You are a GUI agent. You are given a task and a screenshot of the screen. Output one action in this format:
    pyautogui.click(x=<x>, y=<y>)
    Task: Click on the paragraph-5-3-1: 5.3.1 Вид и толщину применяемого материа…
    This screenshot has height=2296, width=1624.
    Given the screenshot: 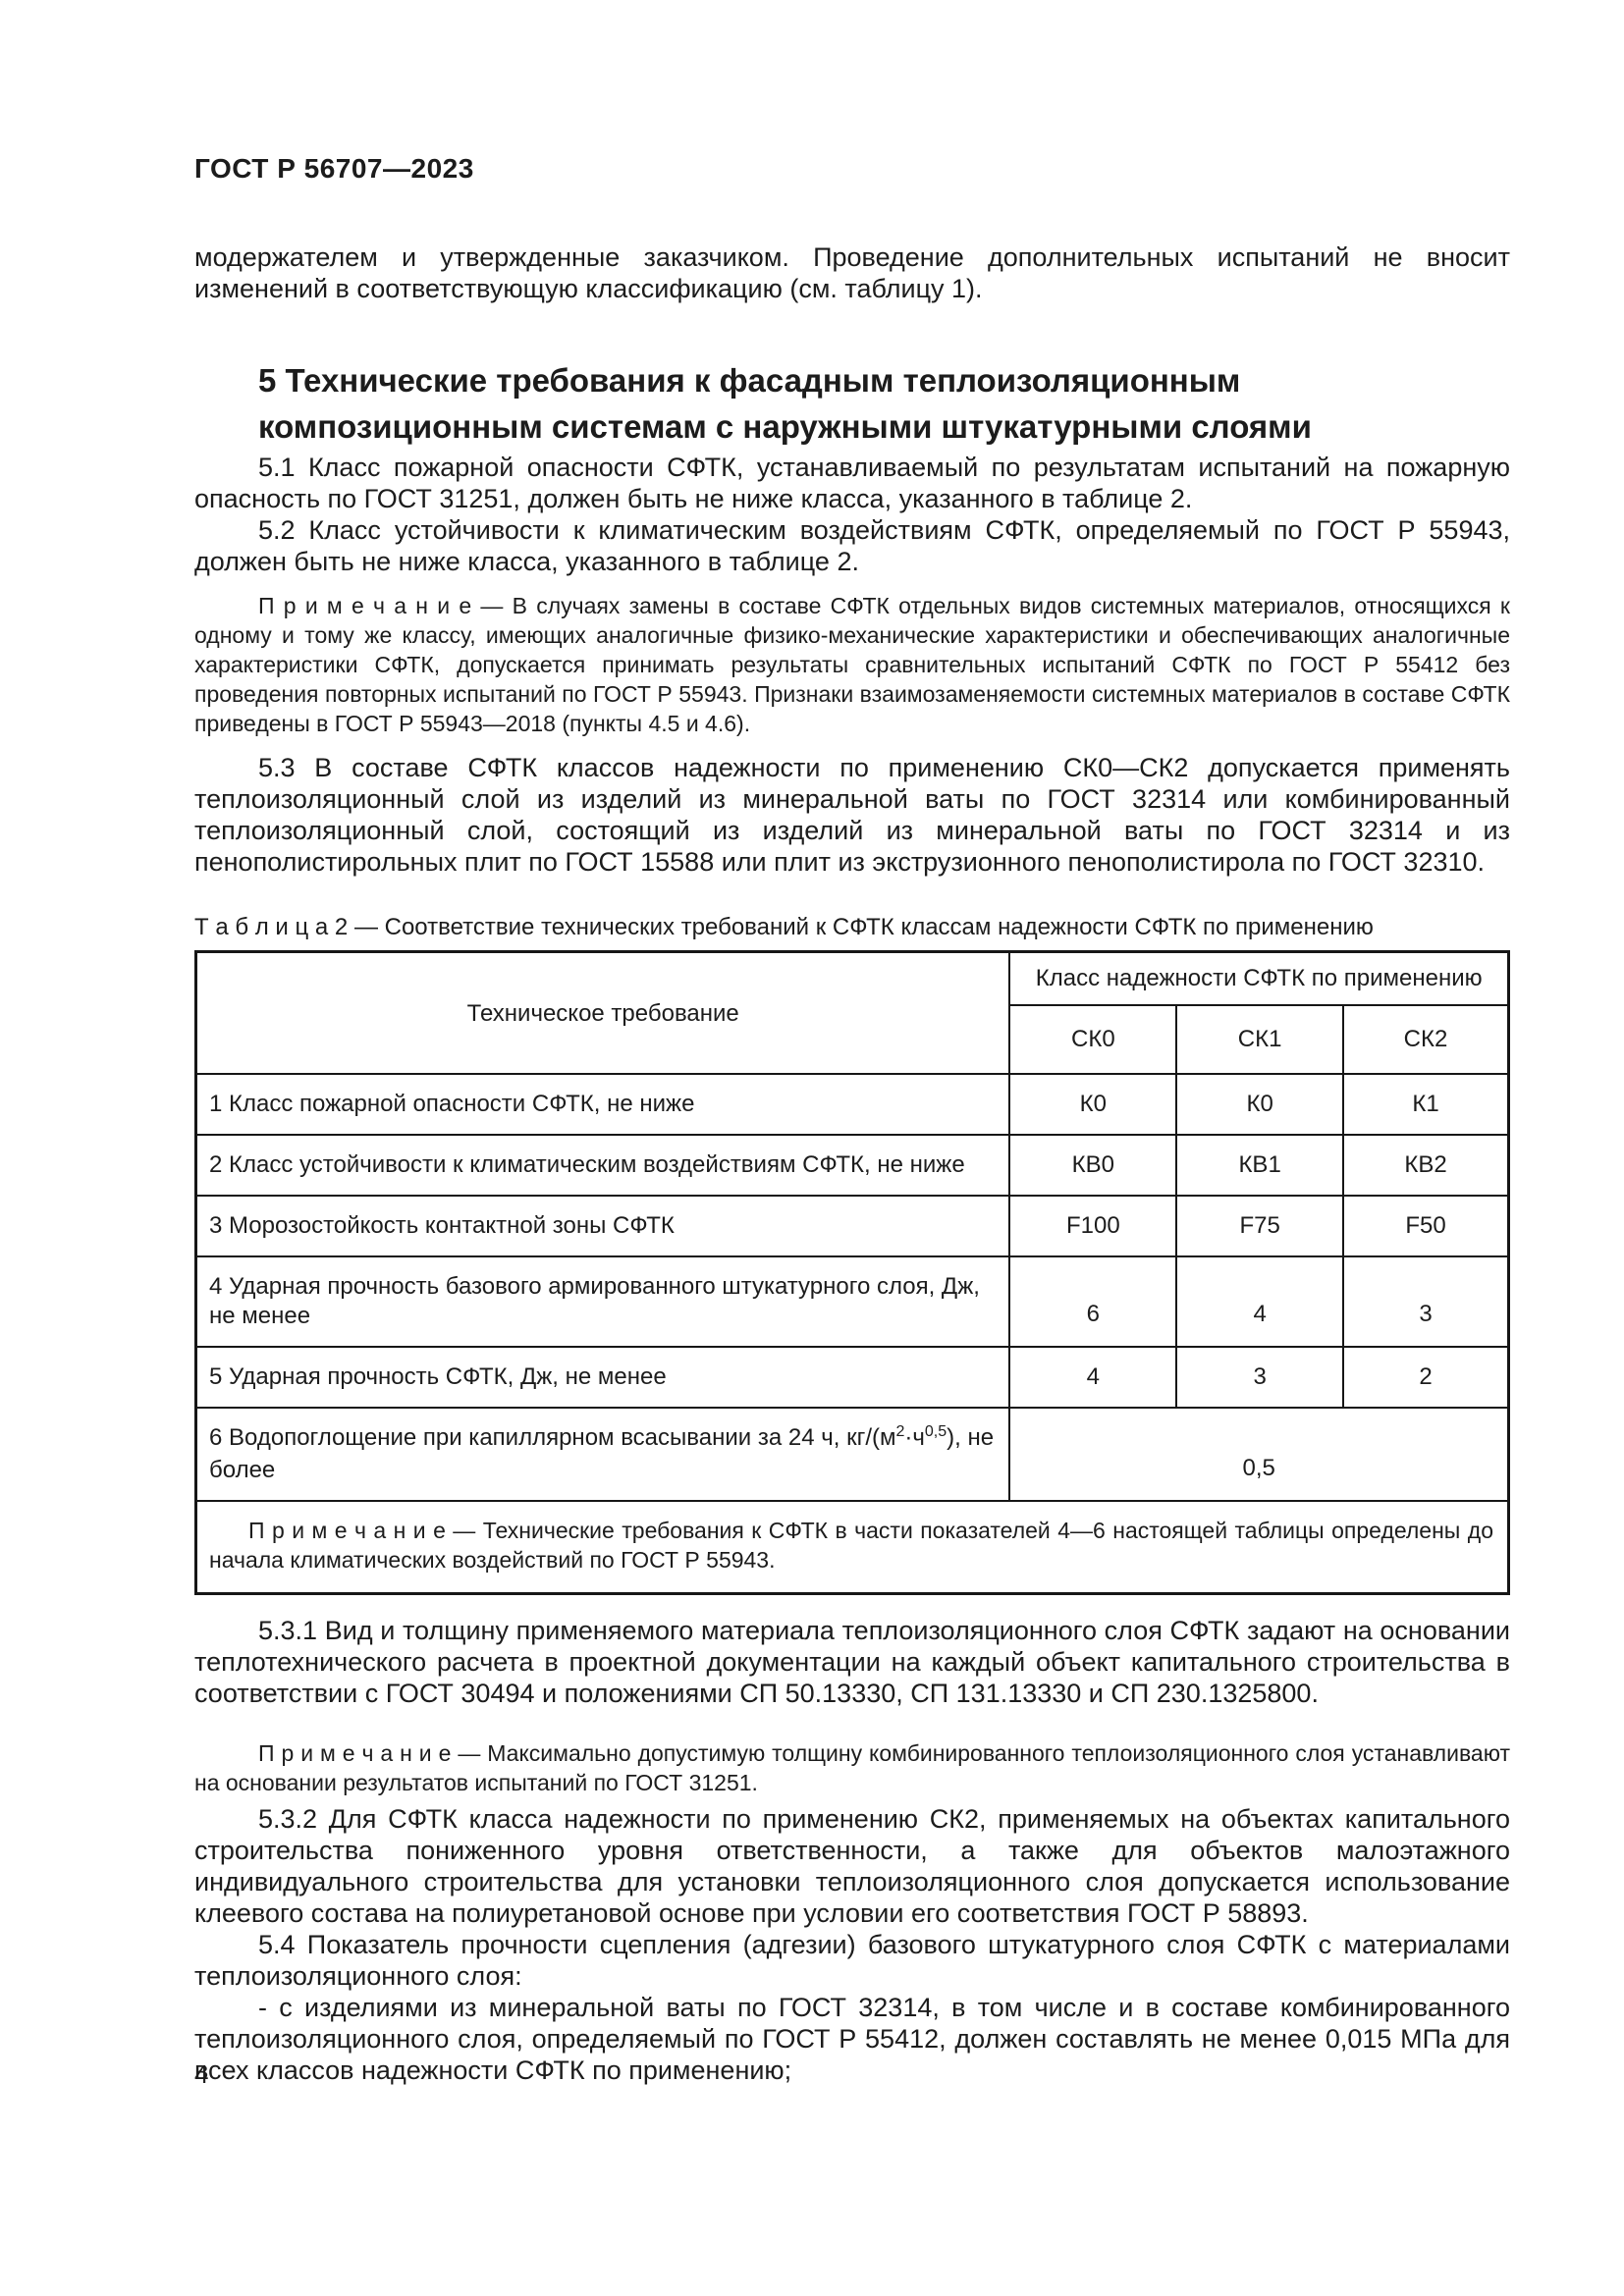 What is the action you would take?
    pyautogui.click(x=852, y=1662)
    